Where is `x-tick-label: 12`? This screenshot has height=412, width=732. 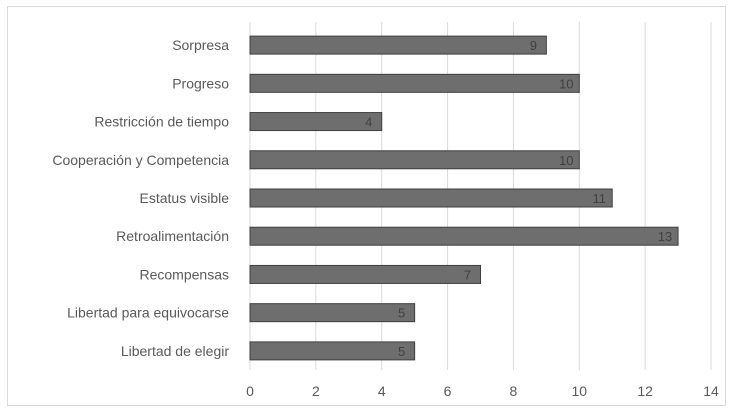 x-tick-label: 12 is located at coordinates (645, 391).